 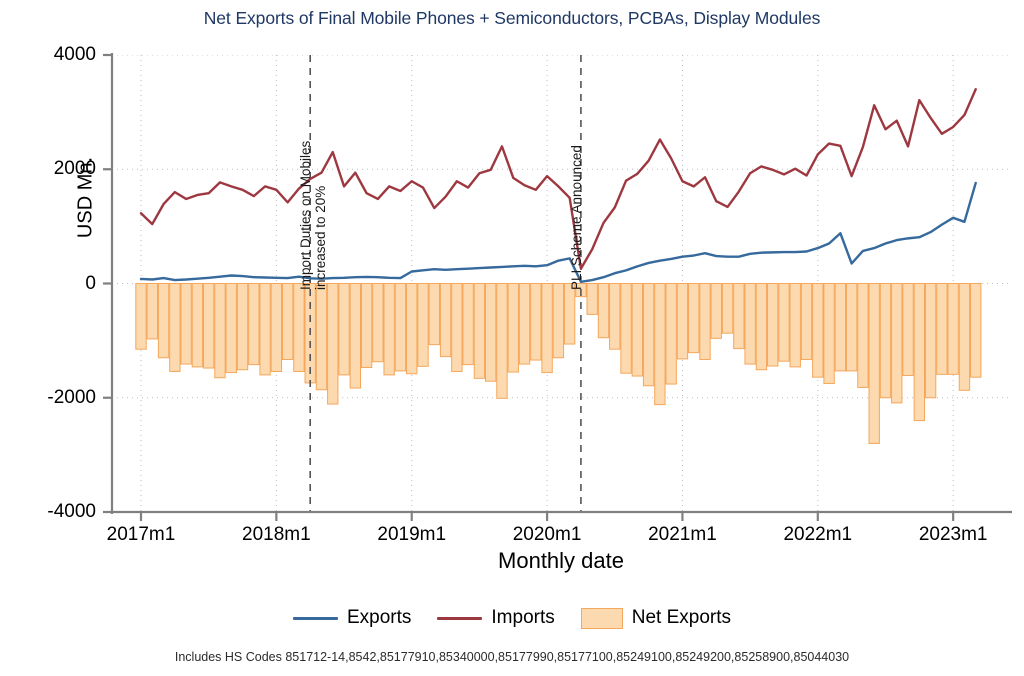 I want to click on y-tick-label: 0, so click(x=90, y=283).